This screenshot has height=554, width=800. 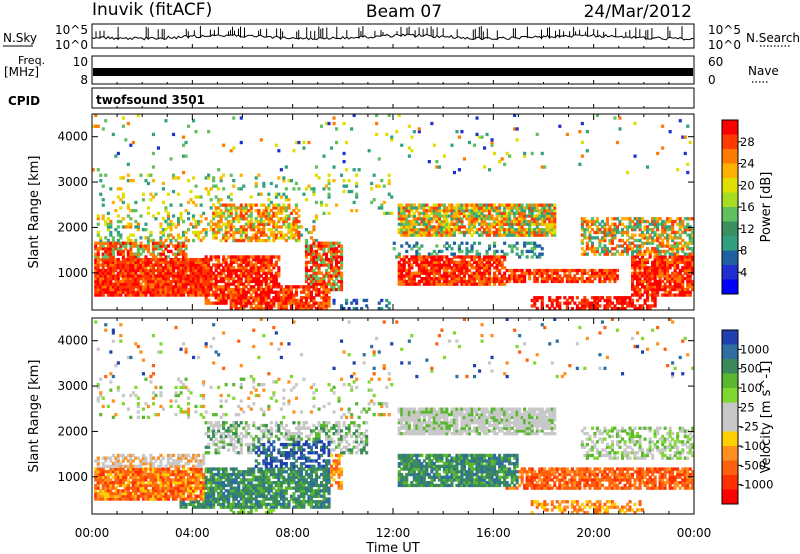 I want to click on noise-right-label: N.Search, so click(x=773, y=38).